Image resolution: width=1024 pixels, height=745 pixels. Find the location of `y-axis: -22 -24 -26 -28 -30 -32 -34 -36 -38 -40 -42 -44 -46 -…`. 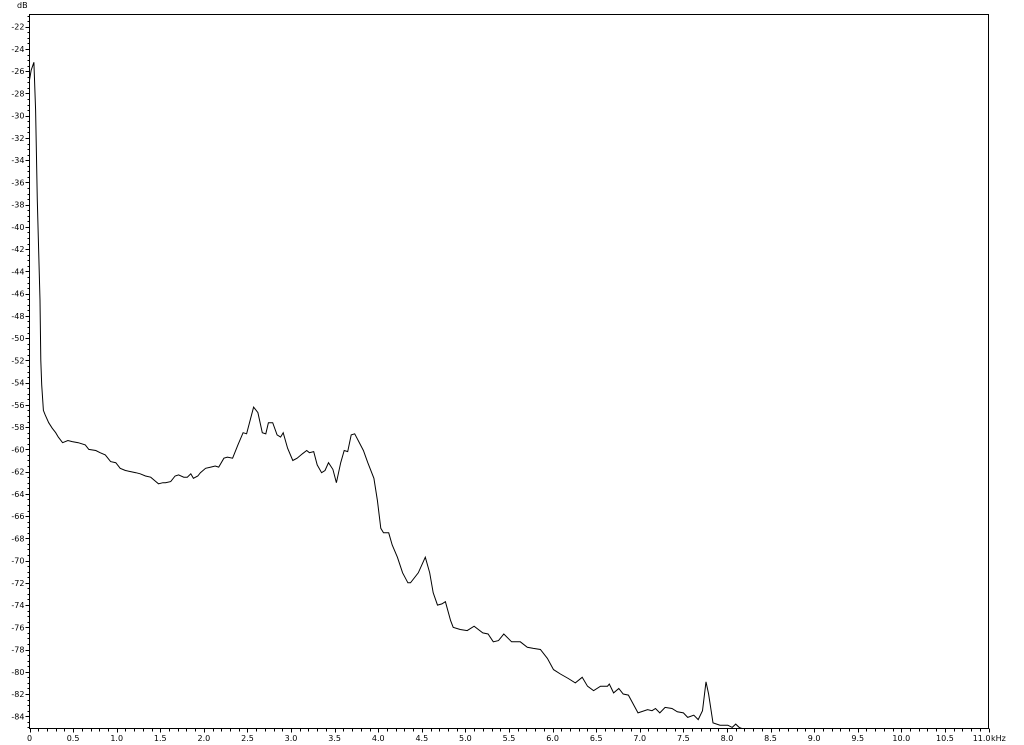

y-axis: -22 -24 -26 -28 -30 -32 -34 -36 -38 -40 -42 -44 -46 -… is located at coordinates (20, 372).